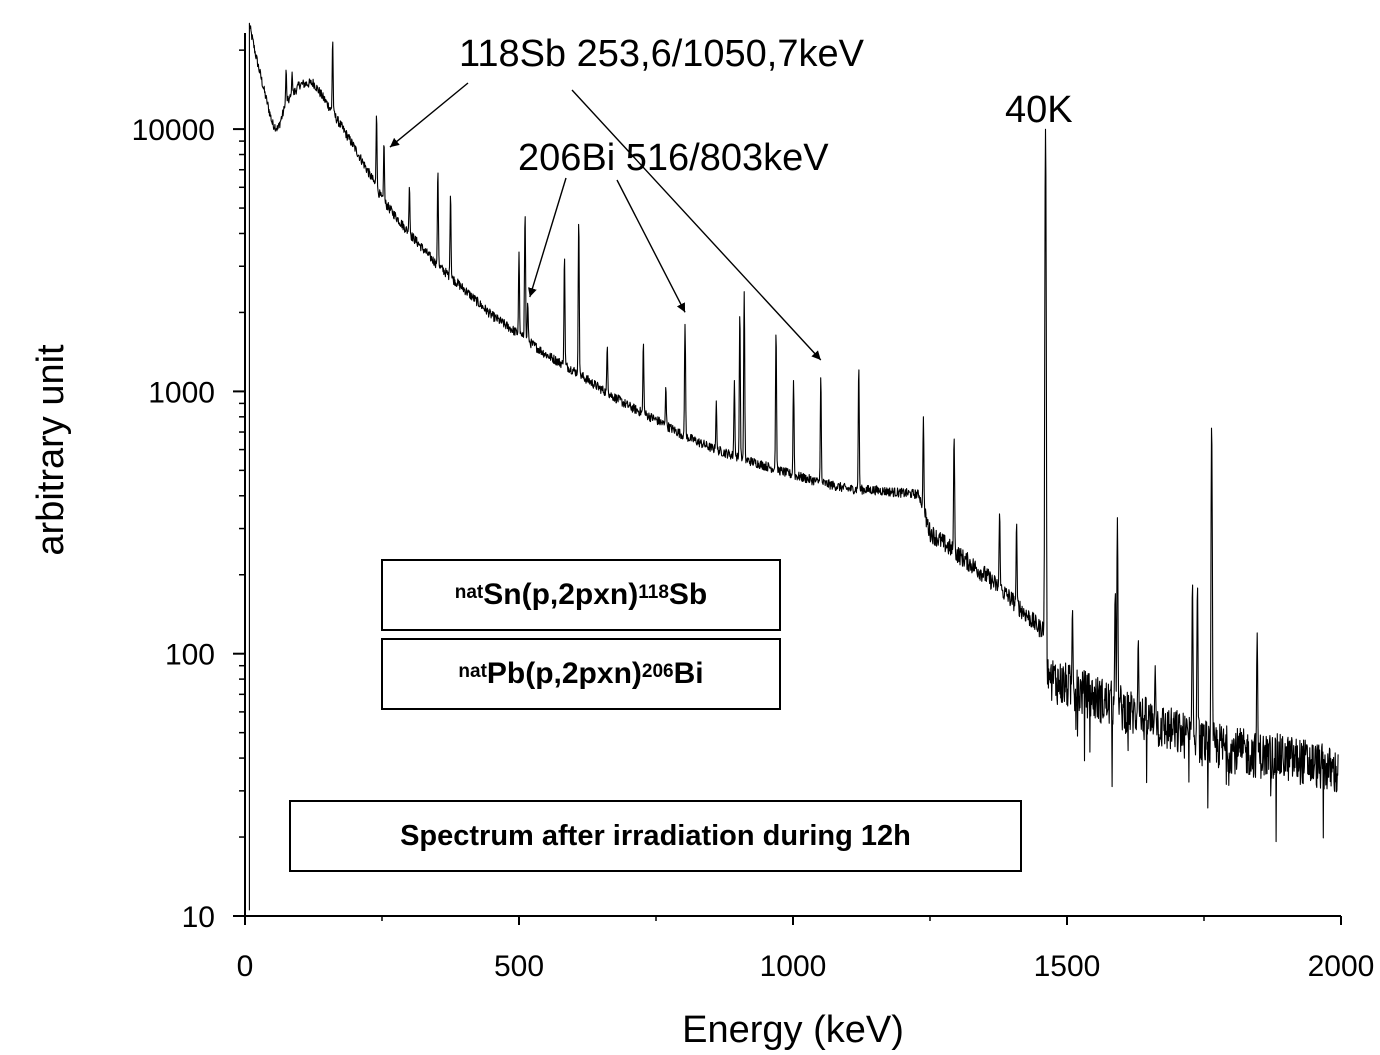 This screenshot has height=1055, width=1380. I want to click on x-axis-label: Energy (keV), so click(793, 1030).